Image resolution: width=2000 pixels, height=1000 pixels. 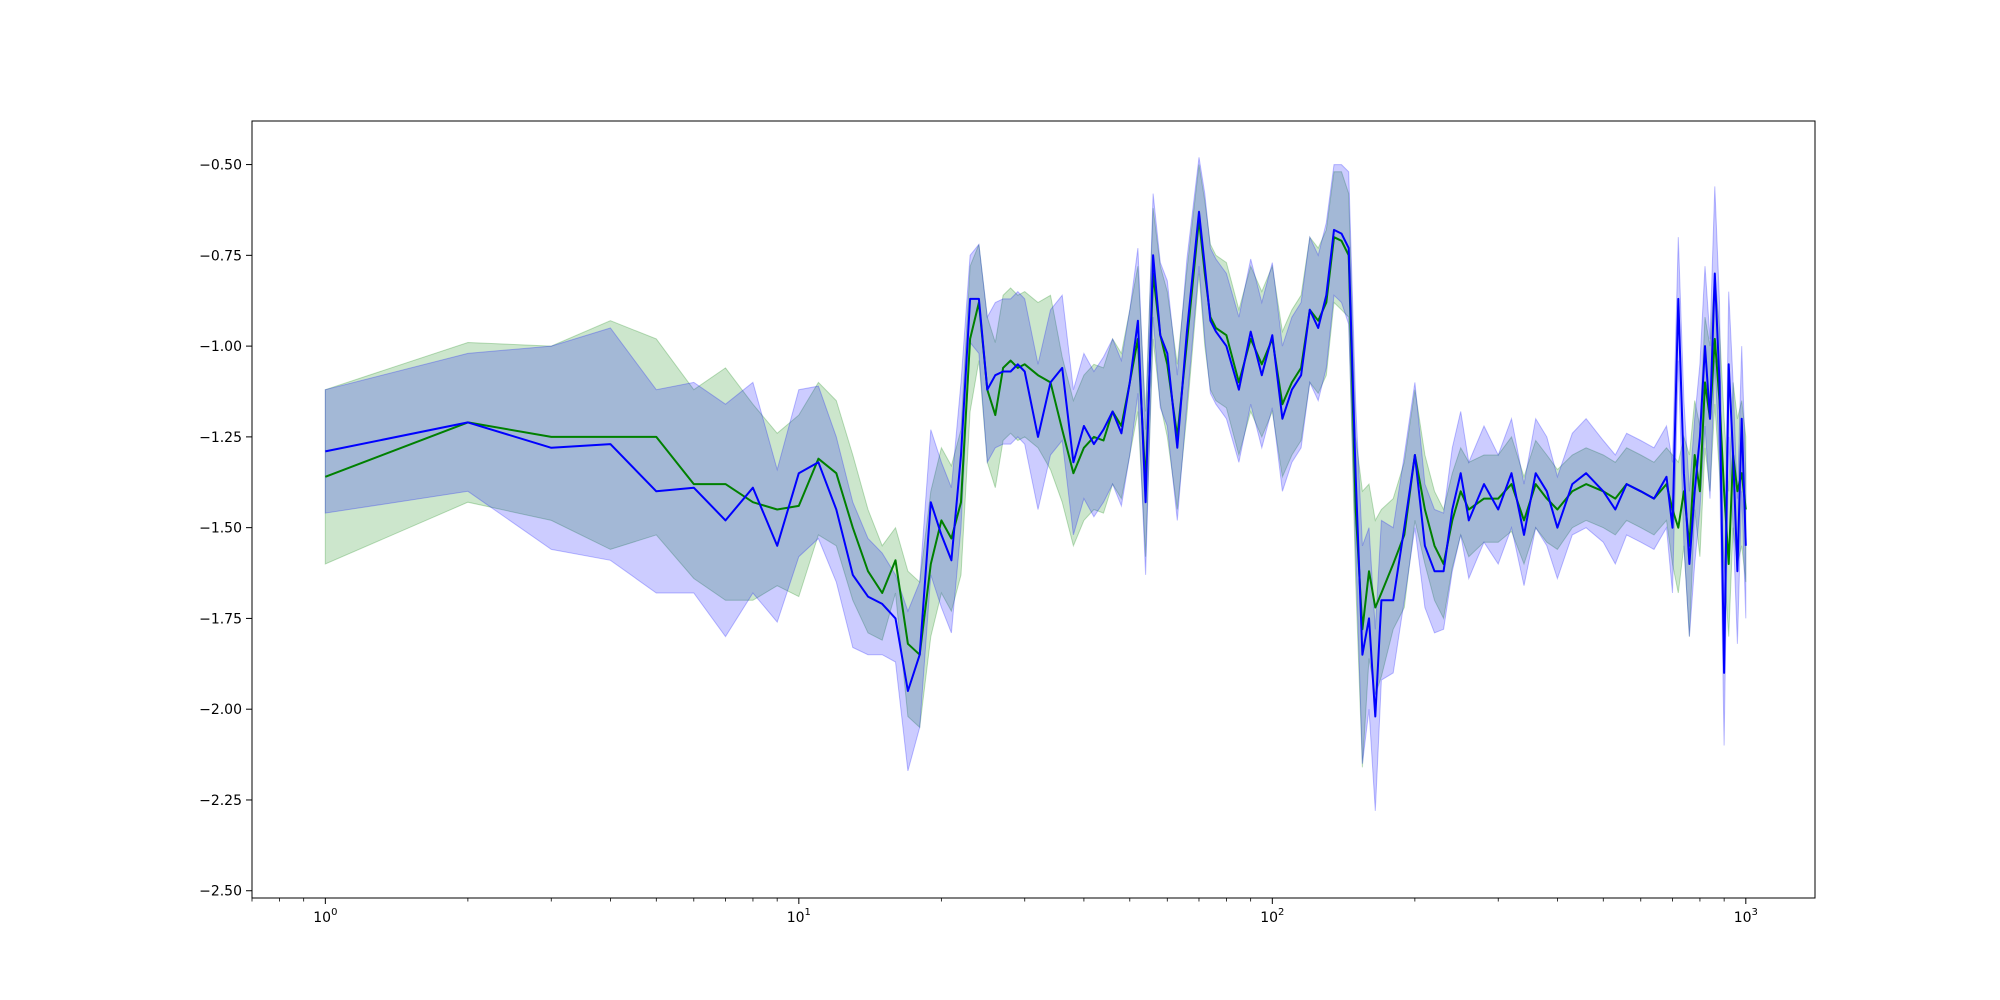 I want to click on x-tick-label: 10¹, so click(x=799, y=916).